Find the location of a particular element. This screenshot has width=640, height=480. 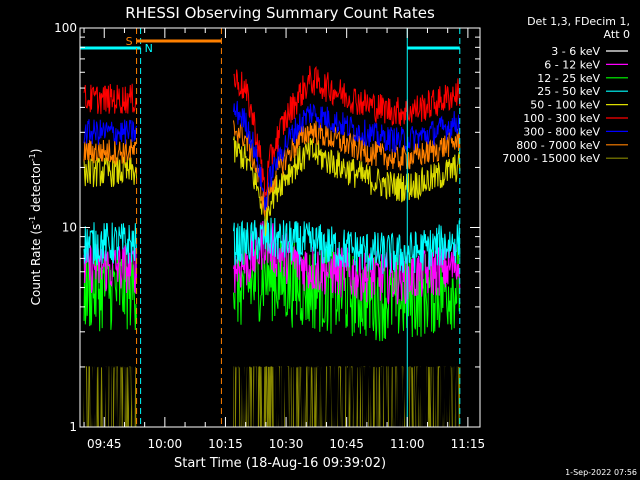

series-line-50-100-kev-seg2 is located at coordinates (347, 186).